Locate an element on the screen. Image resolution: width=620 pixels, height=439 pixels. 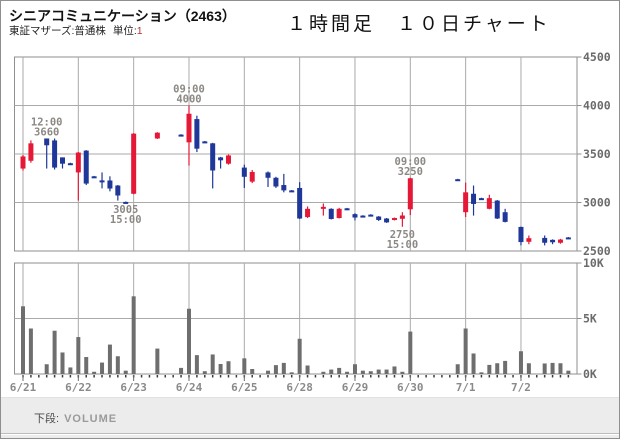
annotation-line2: 4000 is located at coordinates (188, 100).